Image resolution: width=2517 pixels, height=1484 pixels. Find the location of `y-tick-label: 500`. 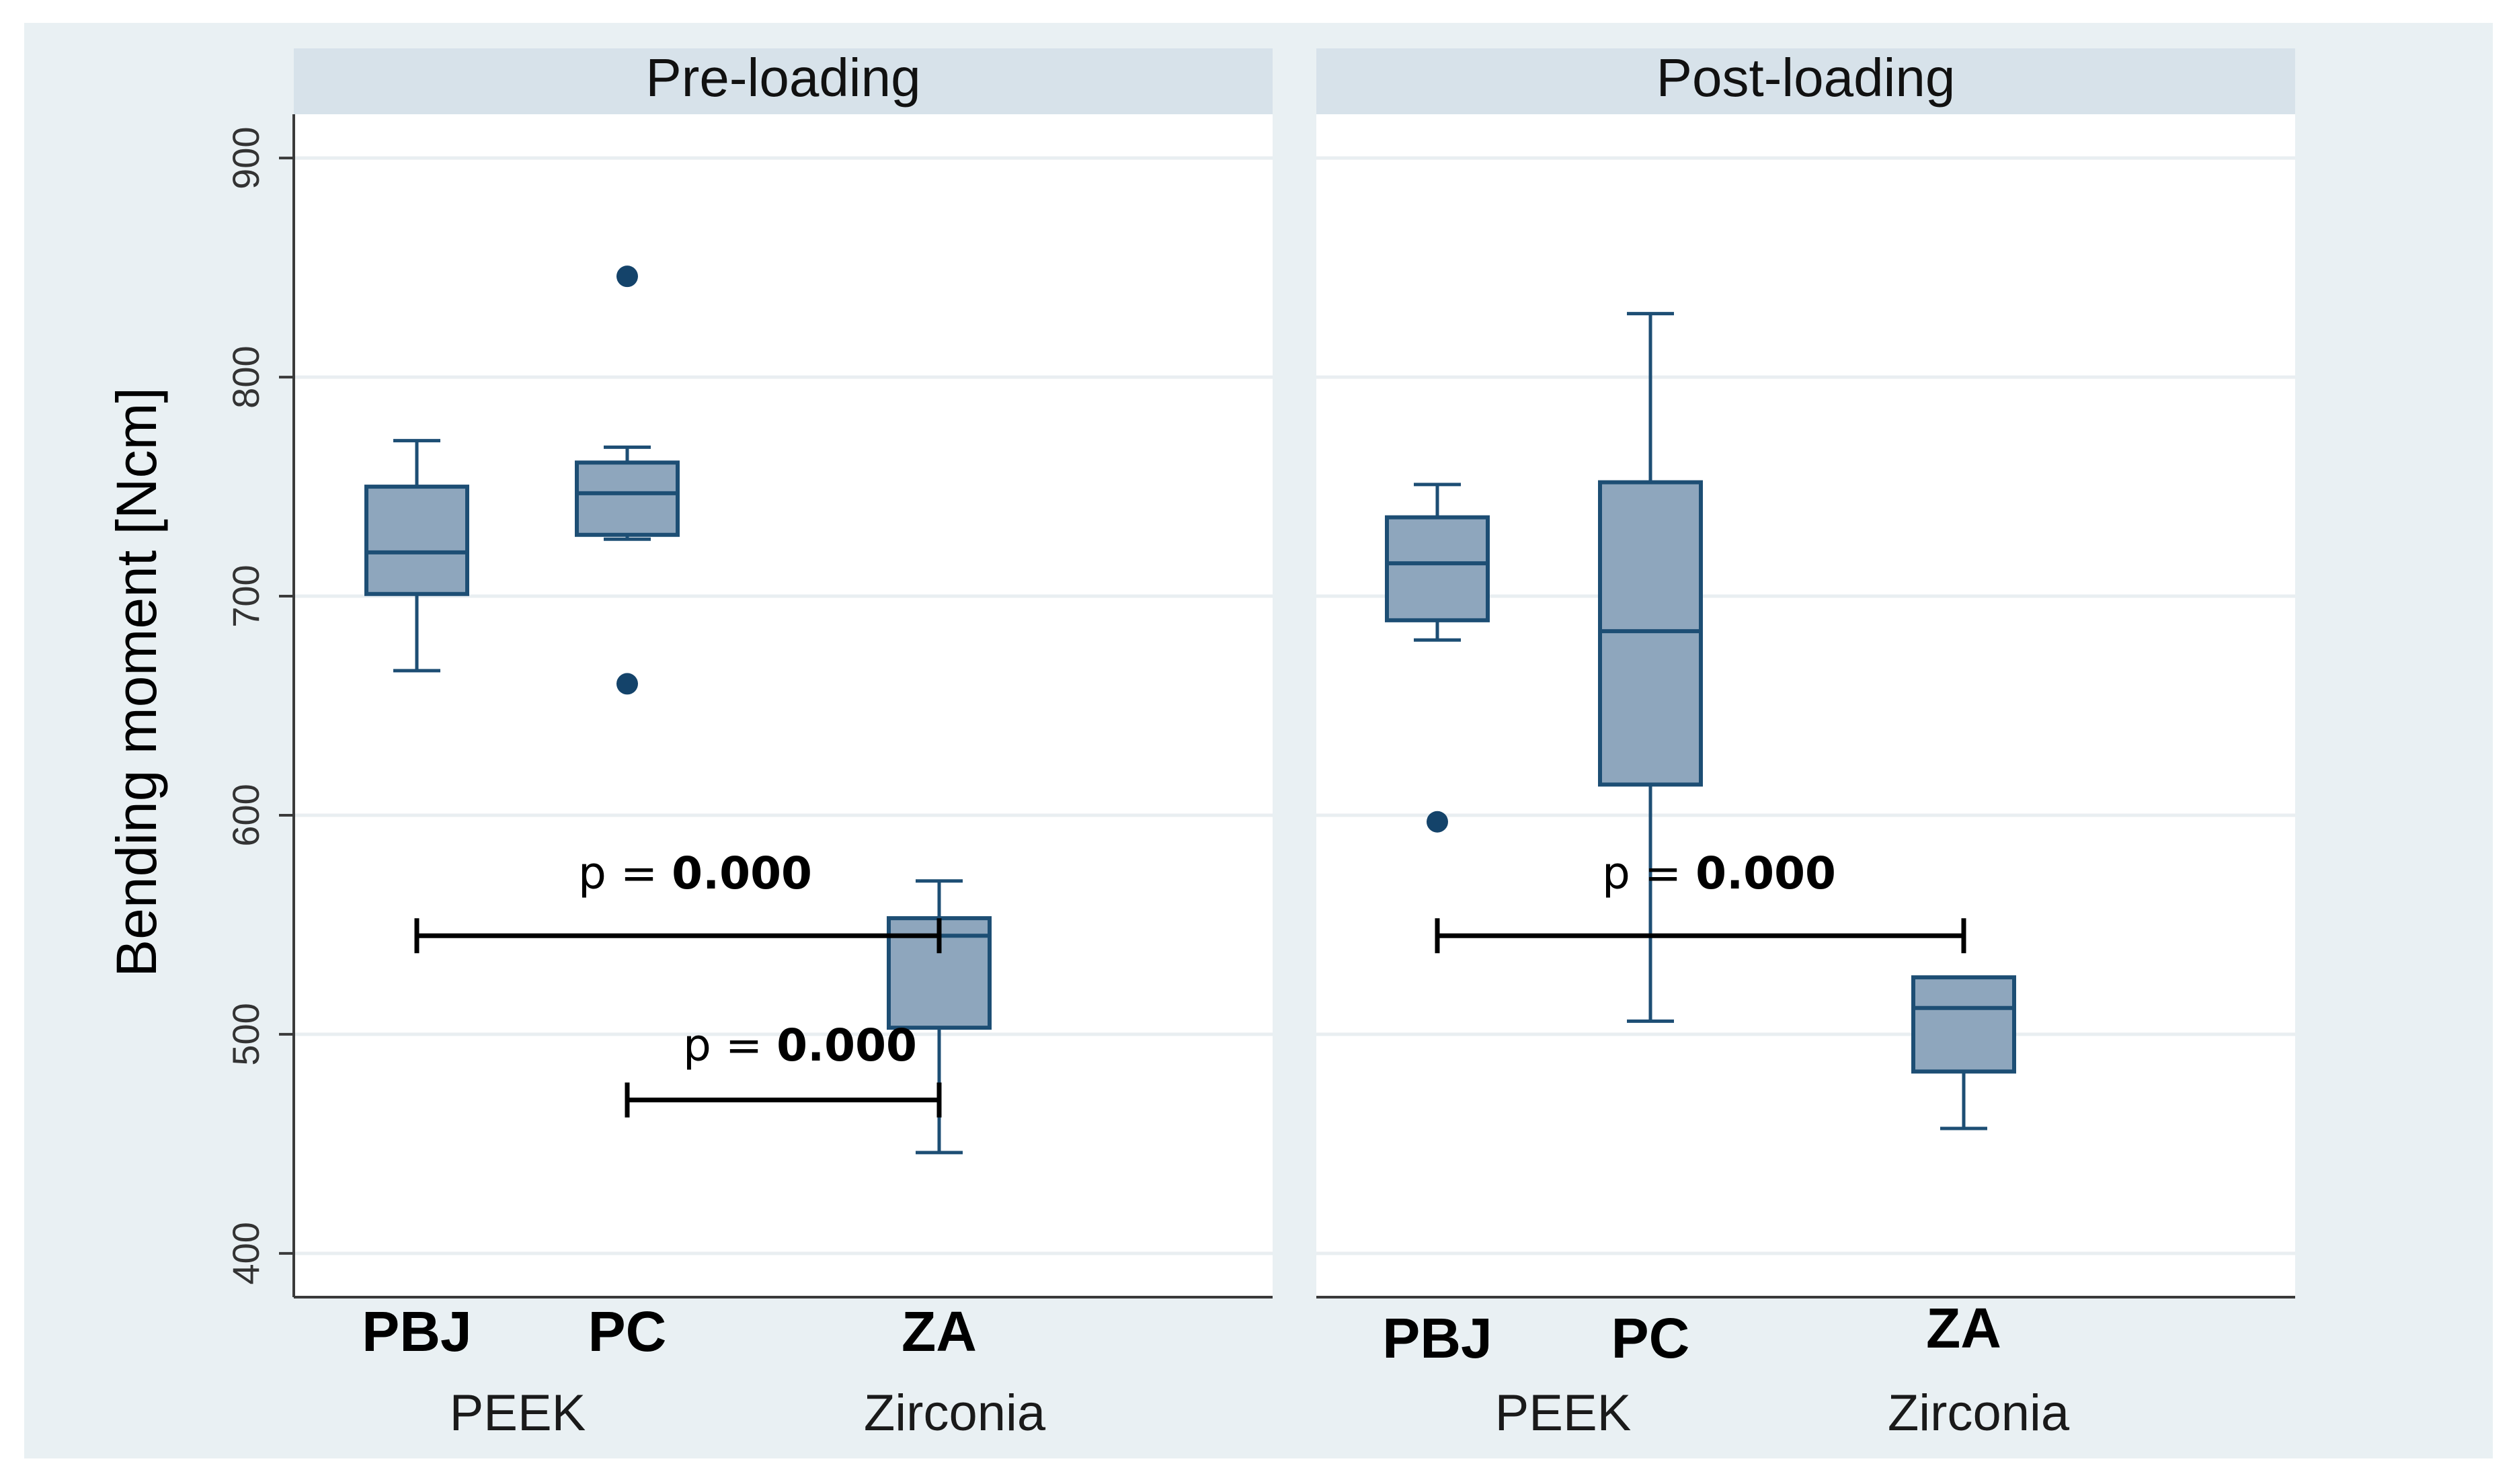

y-tick-label: 500 is located at coordinates (246, 1034).